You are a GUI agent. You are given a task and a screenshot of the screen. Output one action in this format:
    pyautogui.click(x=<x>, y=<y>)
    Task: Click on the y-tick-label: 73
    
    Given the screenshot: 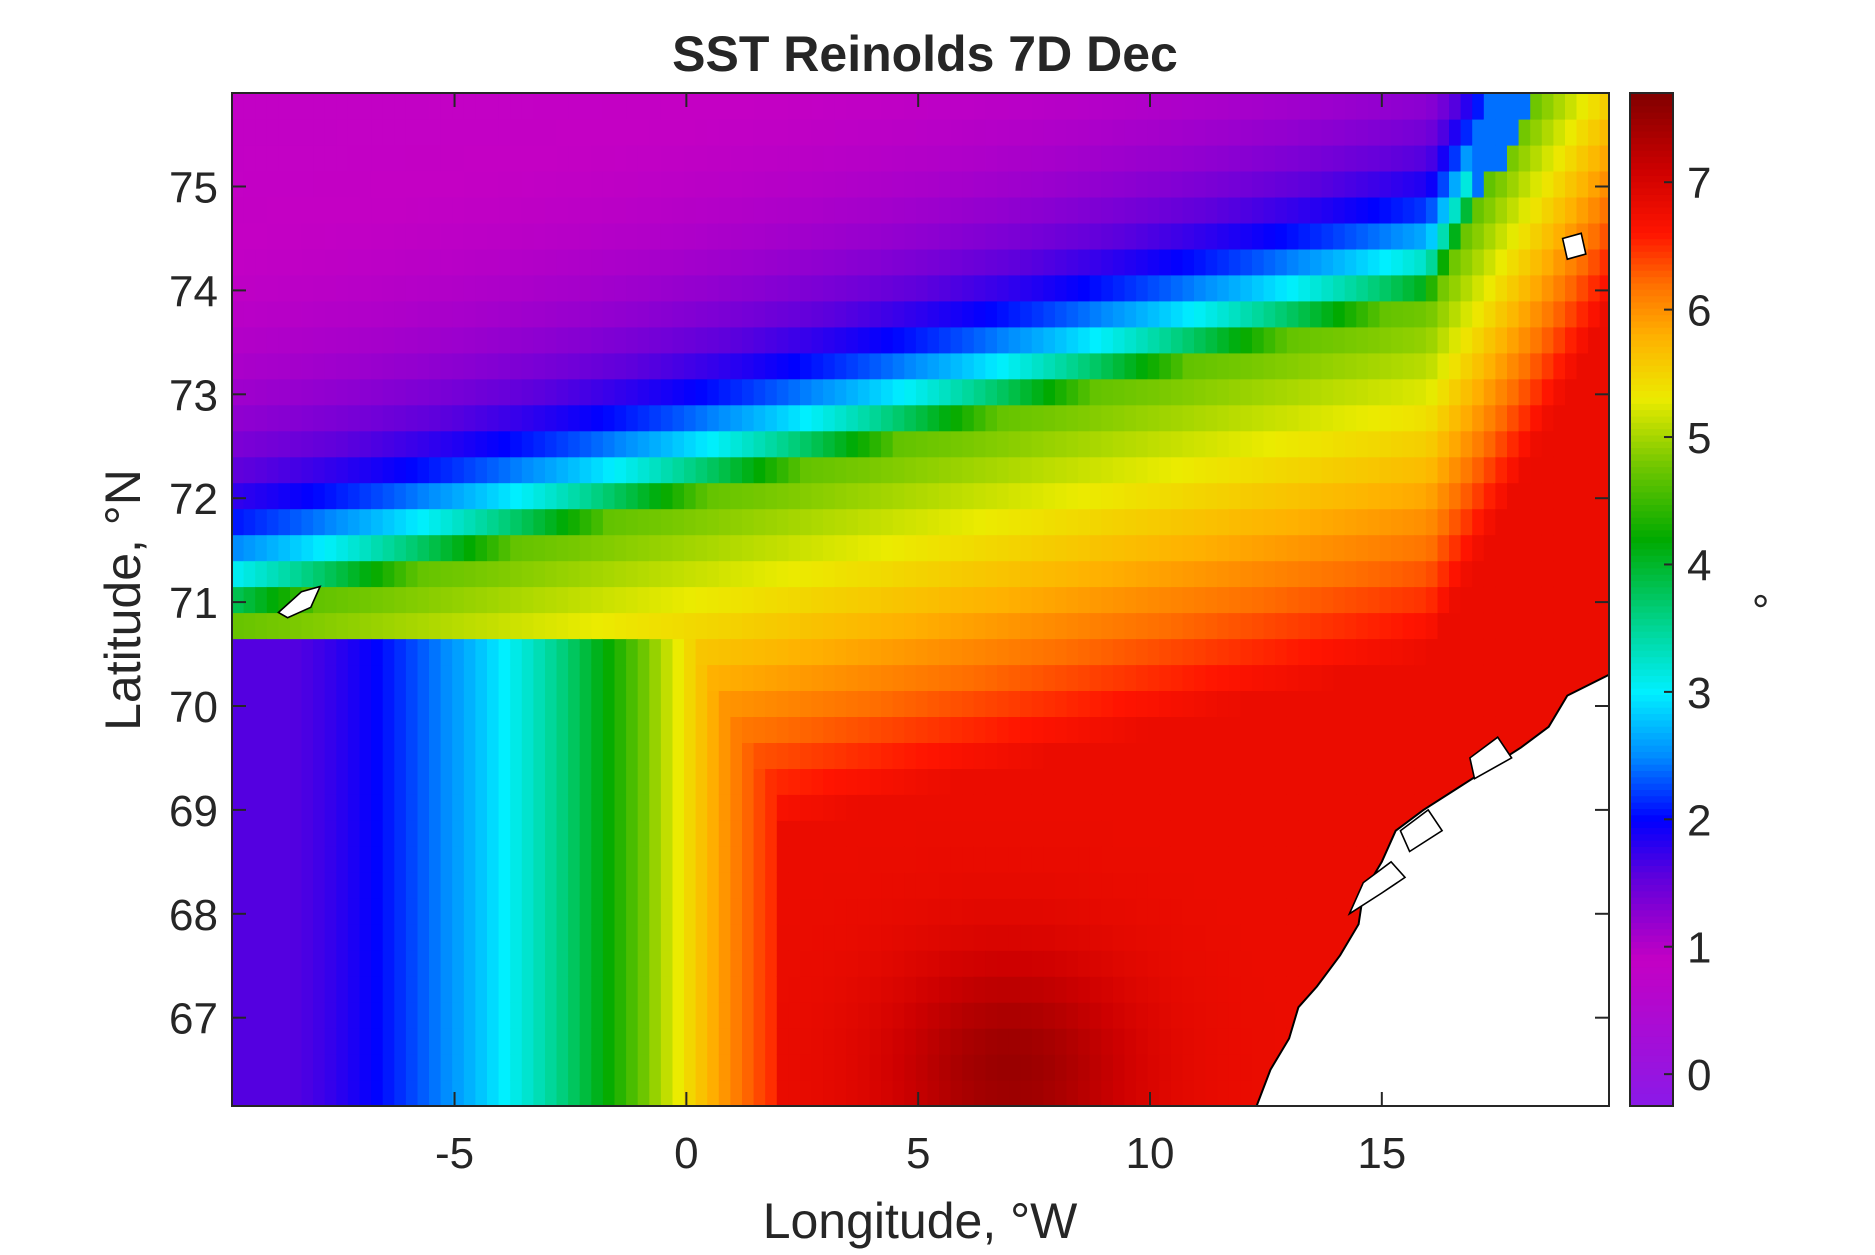 What is the action you would take?
    pyautogui.click(x=193, y=395)
    